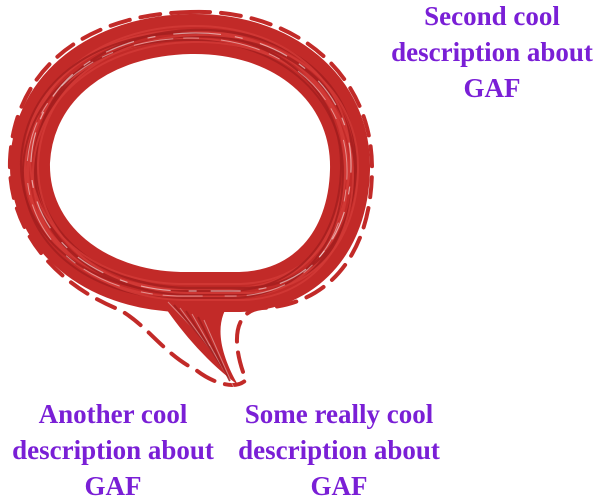  Describe the element at coordinates (113, 486) in the screenshot. I see `caption-another-line-3: GAF` at that location.